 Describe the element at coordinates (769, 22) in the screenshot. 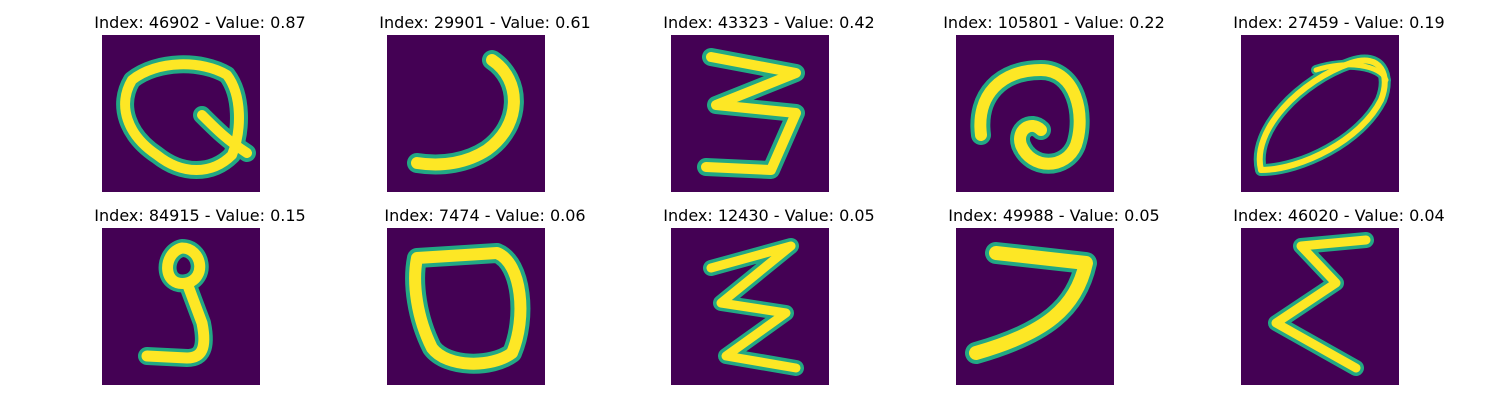

I see `panel-title: Index: 43323 - Value: 0.42` at that location.